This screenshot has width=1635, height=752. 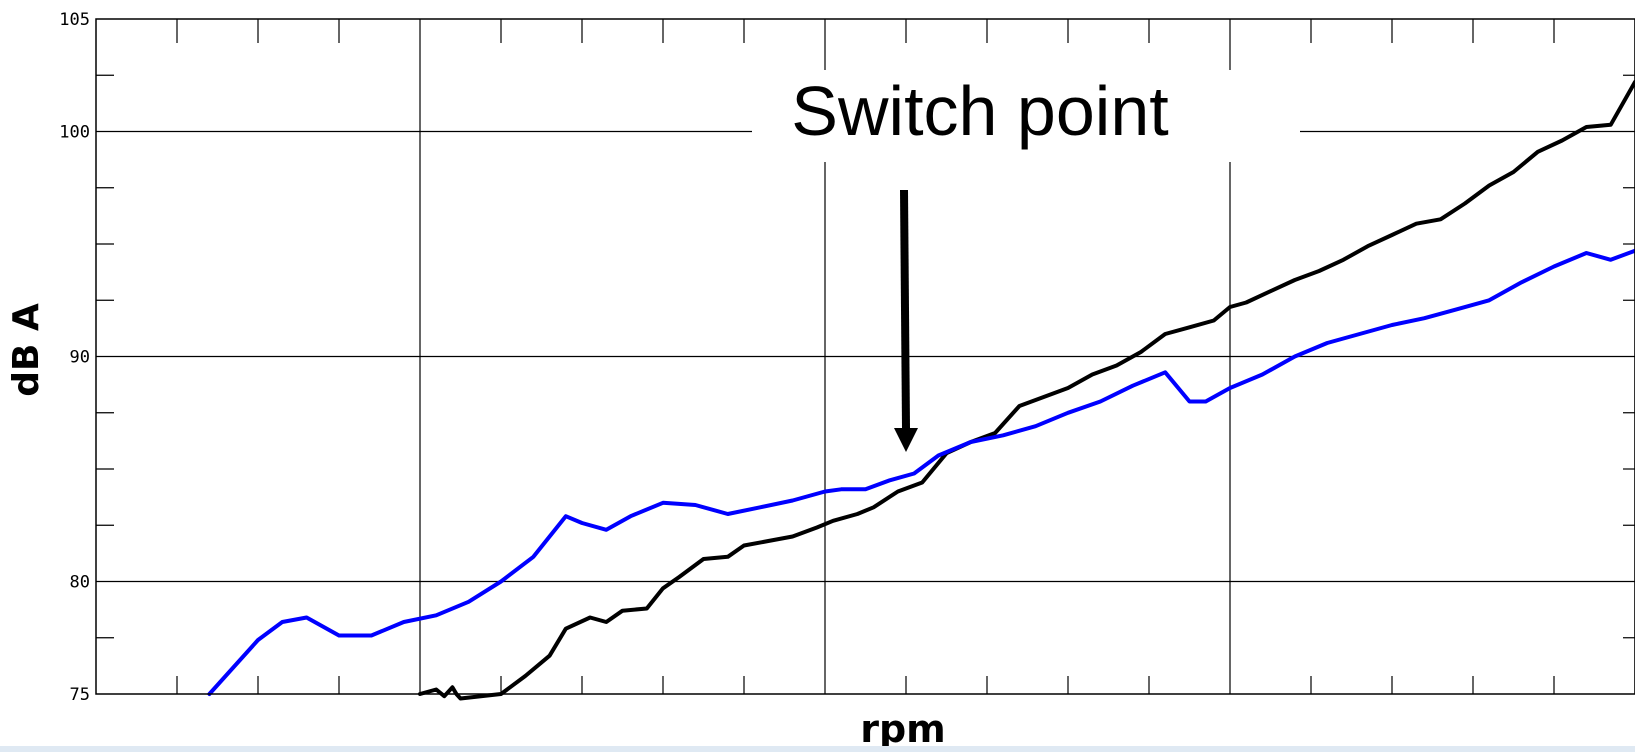 I want to click on annotation-background, so click(x=1026, y=116).